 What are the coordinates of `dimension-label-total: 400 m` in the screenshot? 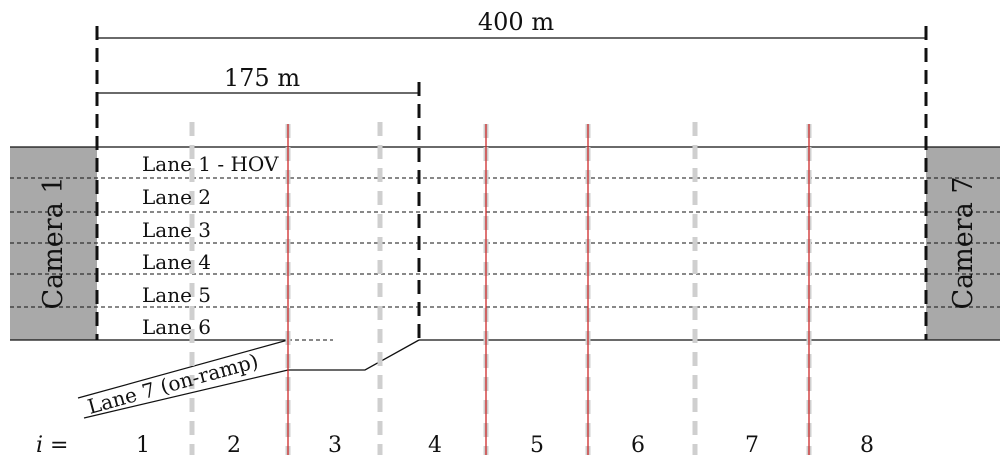 It's located at (516, 22).